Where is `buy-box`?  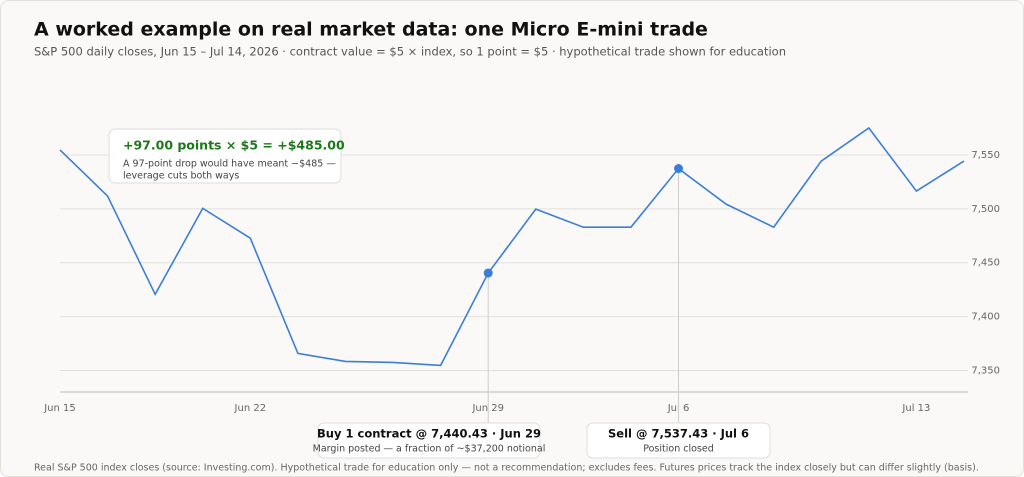
buy-box is located at coordinates (429, 440).